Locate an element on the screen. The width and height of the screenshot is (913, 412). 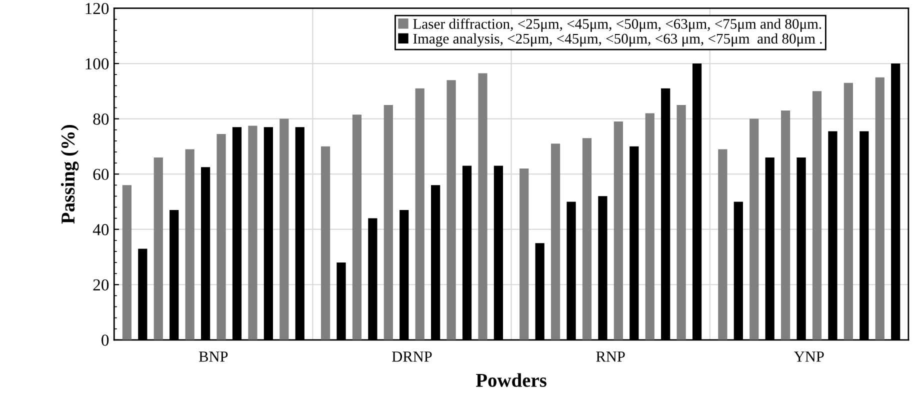
y-tick-label: 80 is located at coordinates (101, 119).